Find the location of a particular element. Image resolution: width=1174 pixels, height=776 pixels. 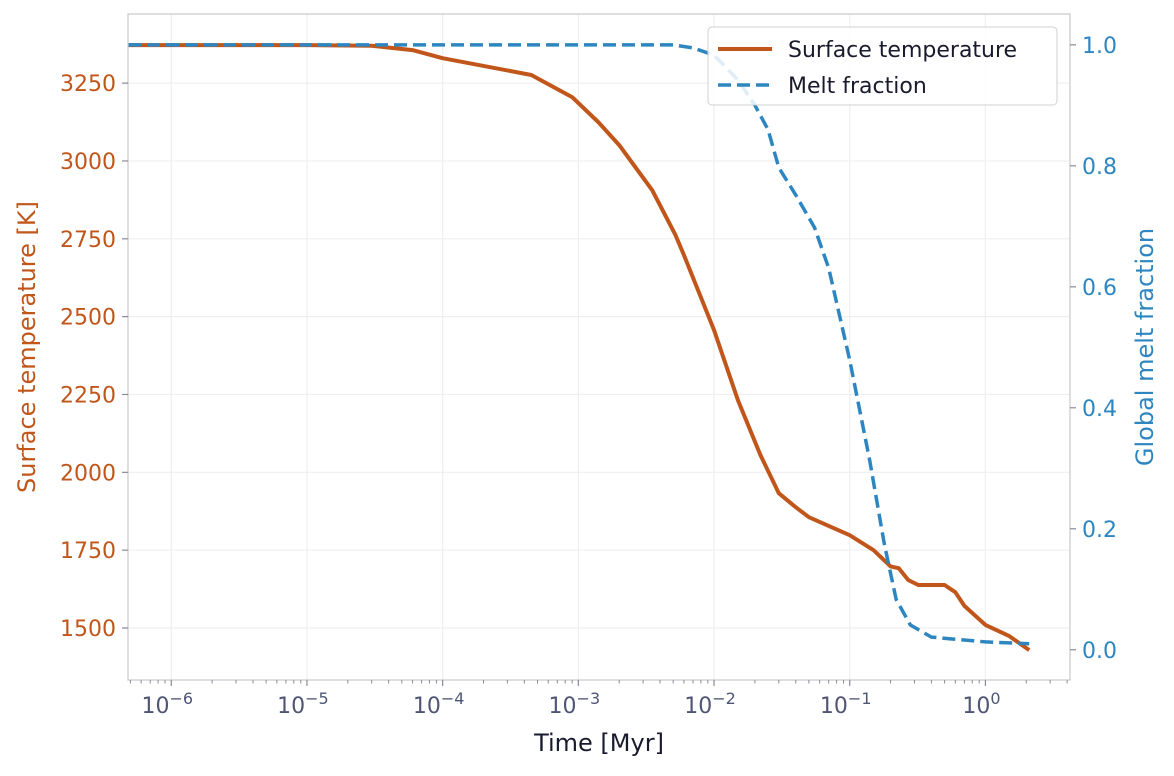

x-tick-exponent: −1 is located at coordinates (860, 698).